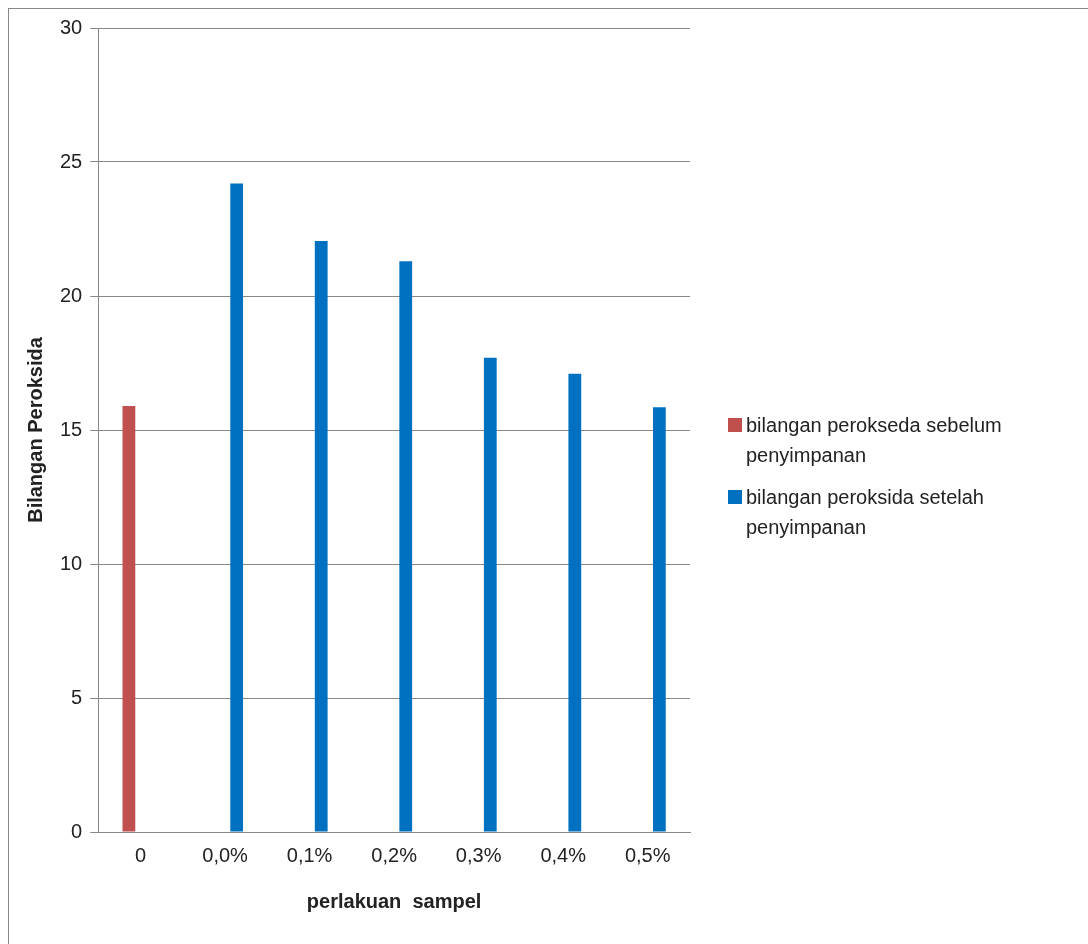  I want to click on x-tick-label: 0,0%, so click(225, 854).